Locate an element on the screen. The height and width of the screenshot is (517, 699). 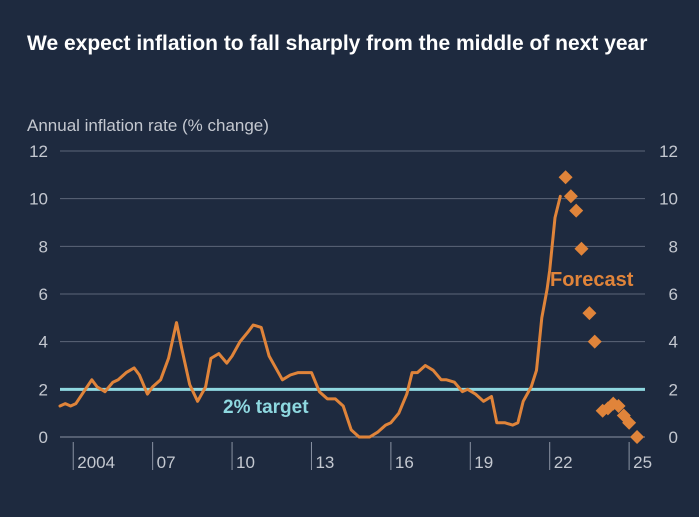
target-label: 2% target is located at coordinates (266, 407).